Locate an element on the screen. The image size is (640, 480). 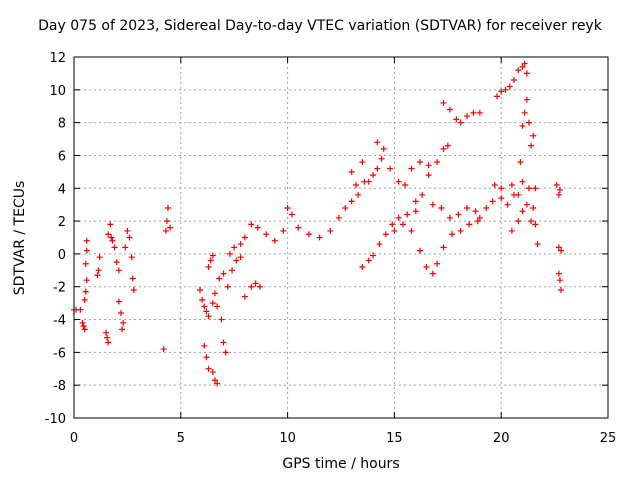
y-tick-label: 0 is located at coordinates (62, 255).